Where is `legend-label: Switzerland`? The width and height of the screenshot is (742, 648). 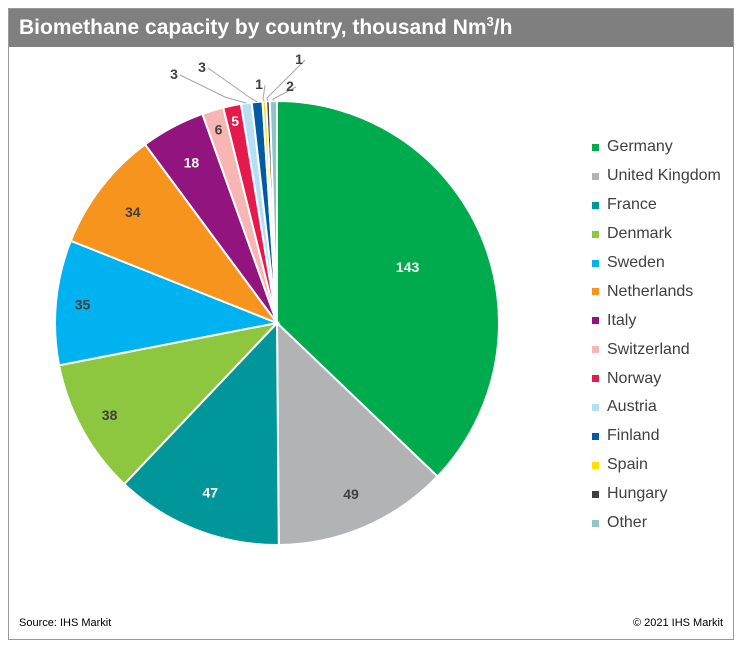 legend-label: Switzerland is located at coordinates (648, 349).